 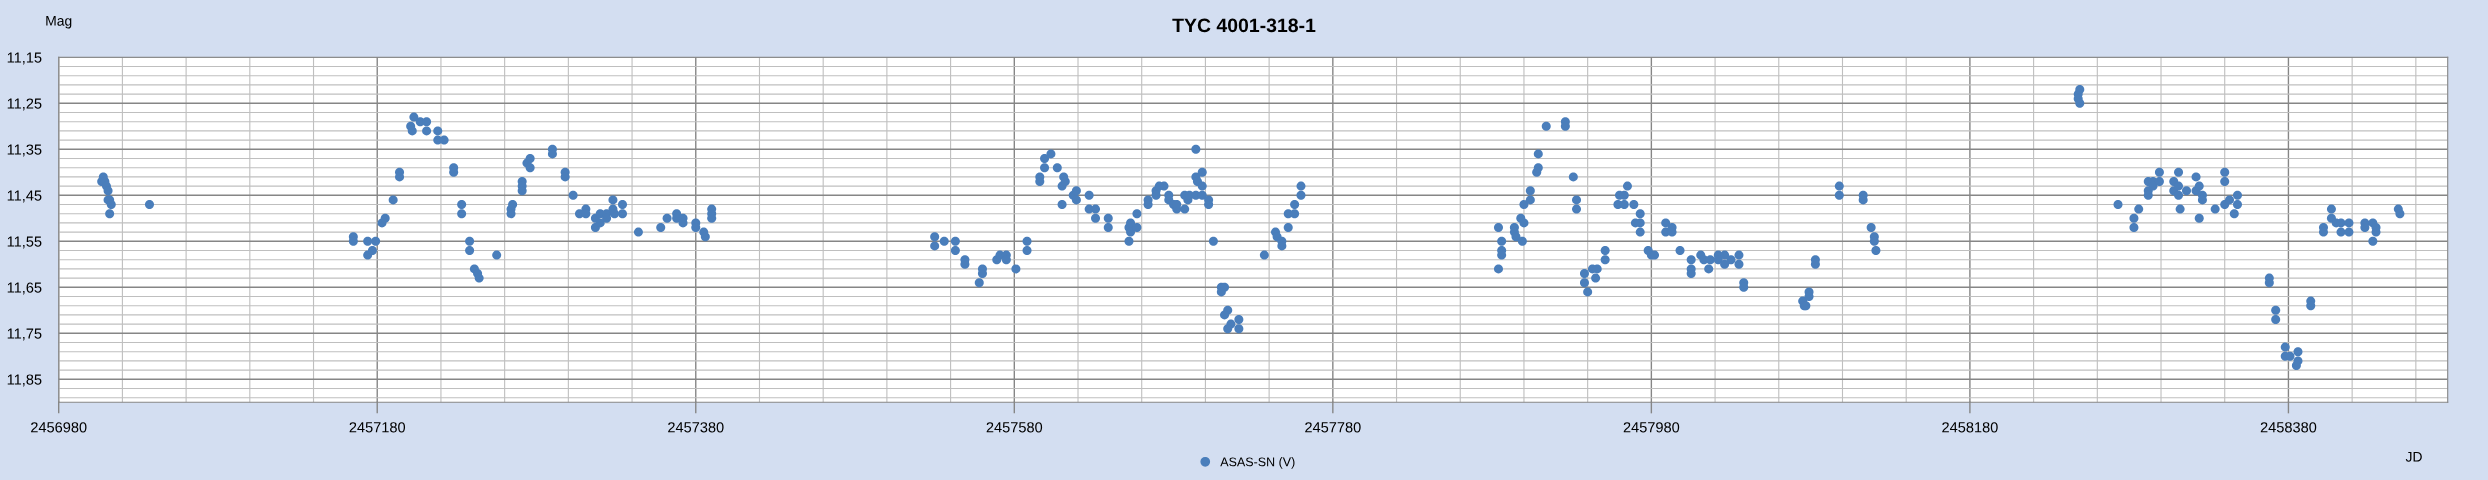 What do you see at coordinates (24, 288) in the screenshot?
I see `y-tick-label: 11,65` at bounding box center [24, 288].